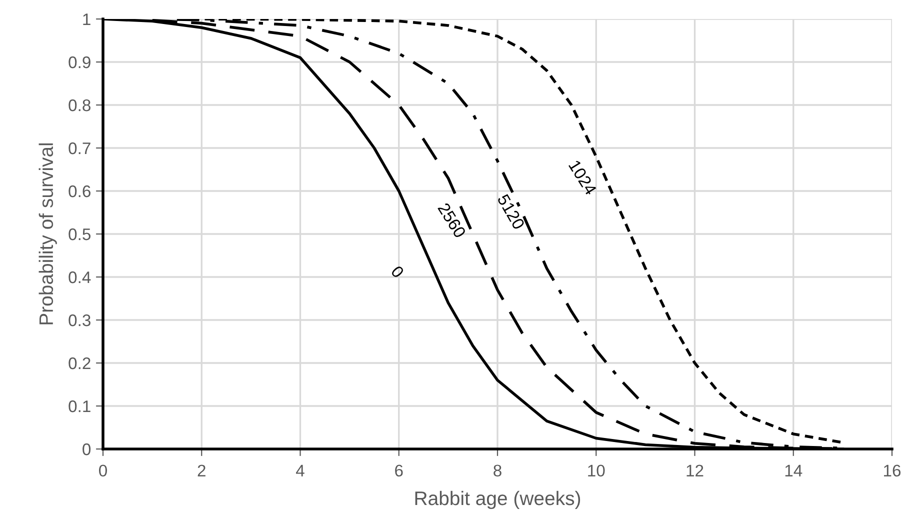 Image resolution: width=905 pixels, height=532 pixels. What do you see at coordinates (79, 234) in the screenshot?
I see `y-tick-label: 0.5` at bounding box center [79, 234].